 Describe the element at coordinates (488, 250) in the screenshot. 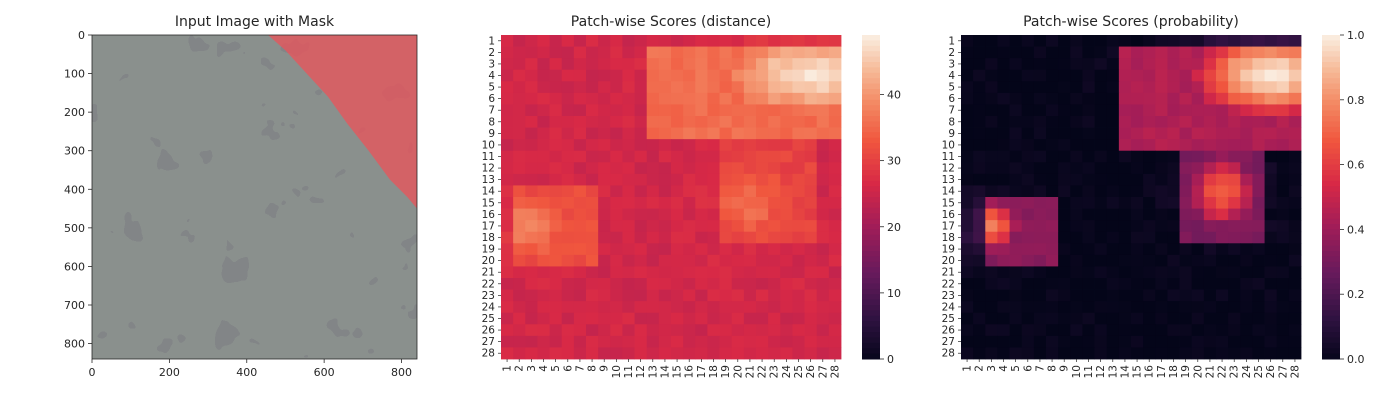

I see `row-label: 19` at that location.